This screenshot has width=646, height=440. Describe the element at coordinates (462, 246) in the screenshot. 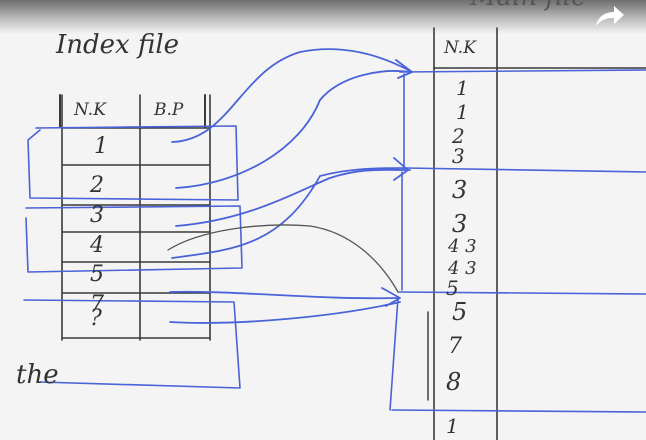

I see `main-key-4-3a: 4 3` at that location.